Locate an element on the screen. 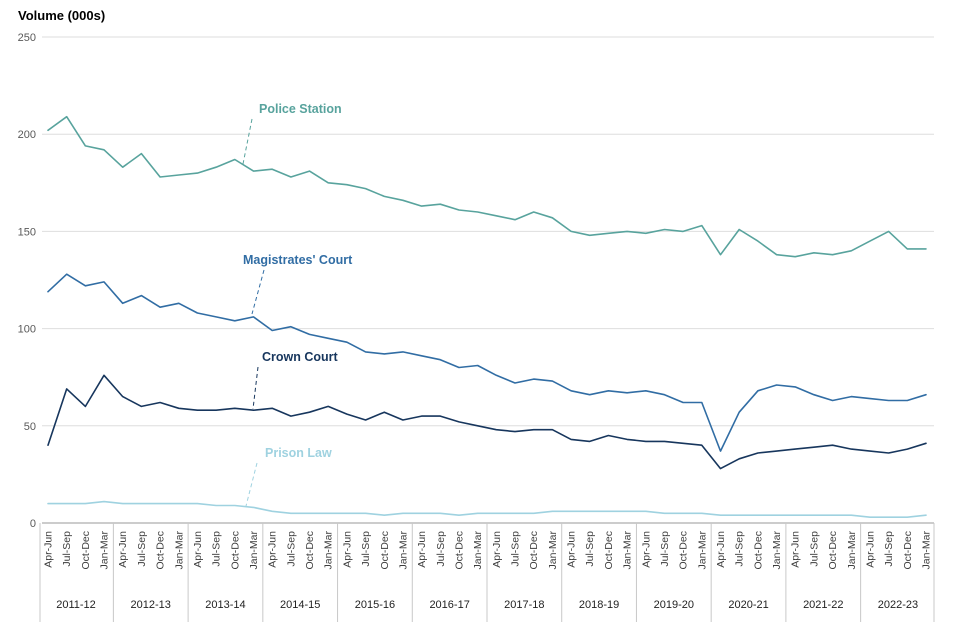 This screenshot has height=640, width=960. year-separators is located at coordinates (487, 572).